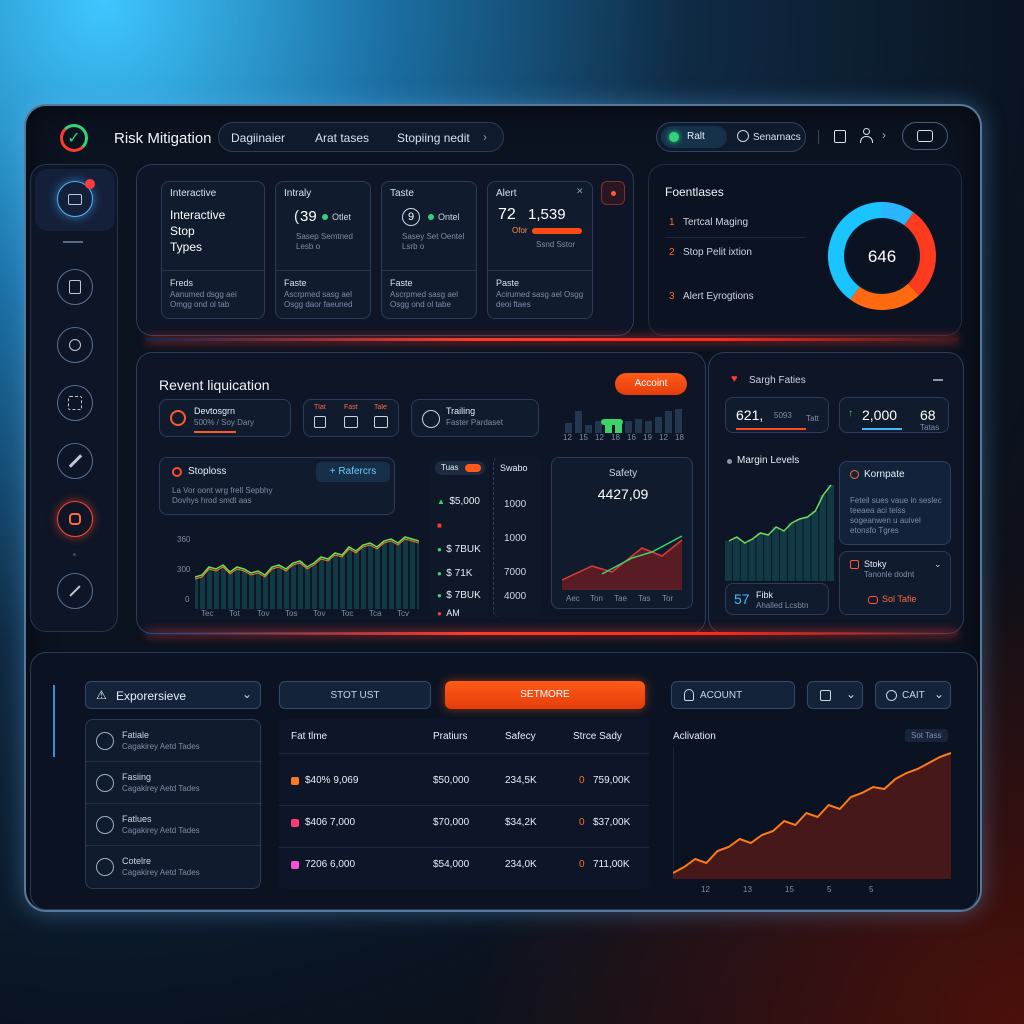  I want to click on list-item: Fasiing Cagakirey Aetd Tades, so click(174, 783).